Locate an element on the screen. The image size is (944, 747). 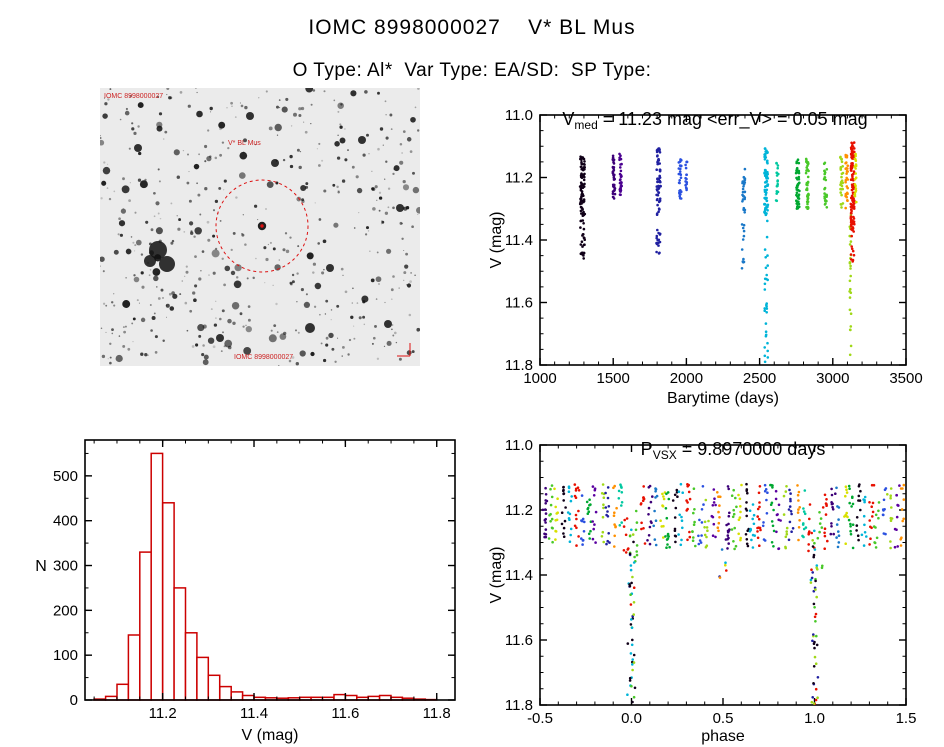
svg-text: 400 is located at coordinates (65, 521).